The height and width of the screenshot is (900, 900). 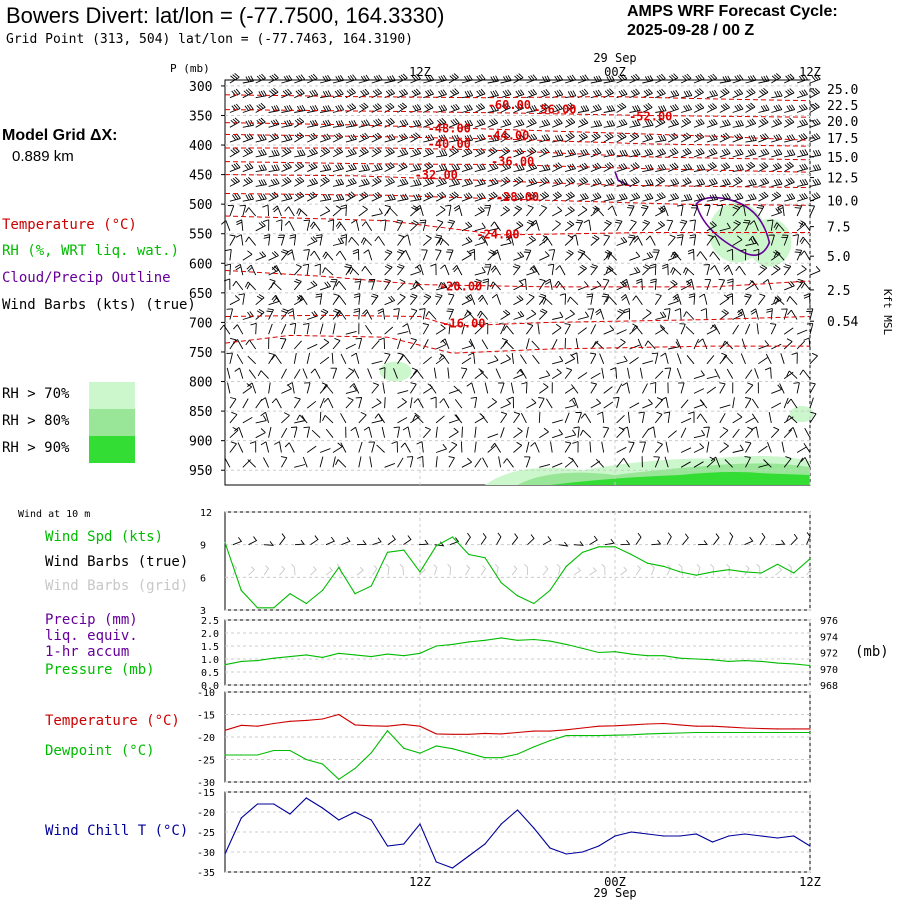 What do you see at coordinates (69, 225) in the screenshot?
I see `legend-temperature: Temperature (°C)` at bounding box center [69, 225].